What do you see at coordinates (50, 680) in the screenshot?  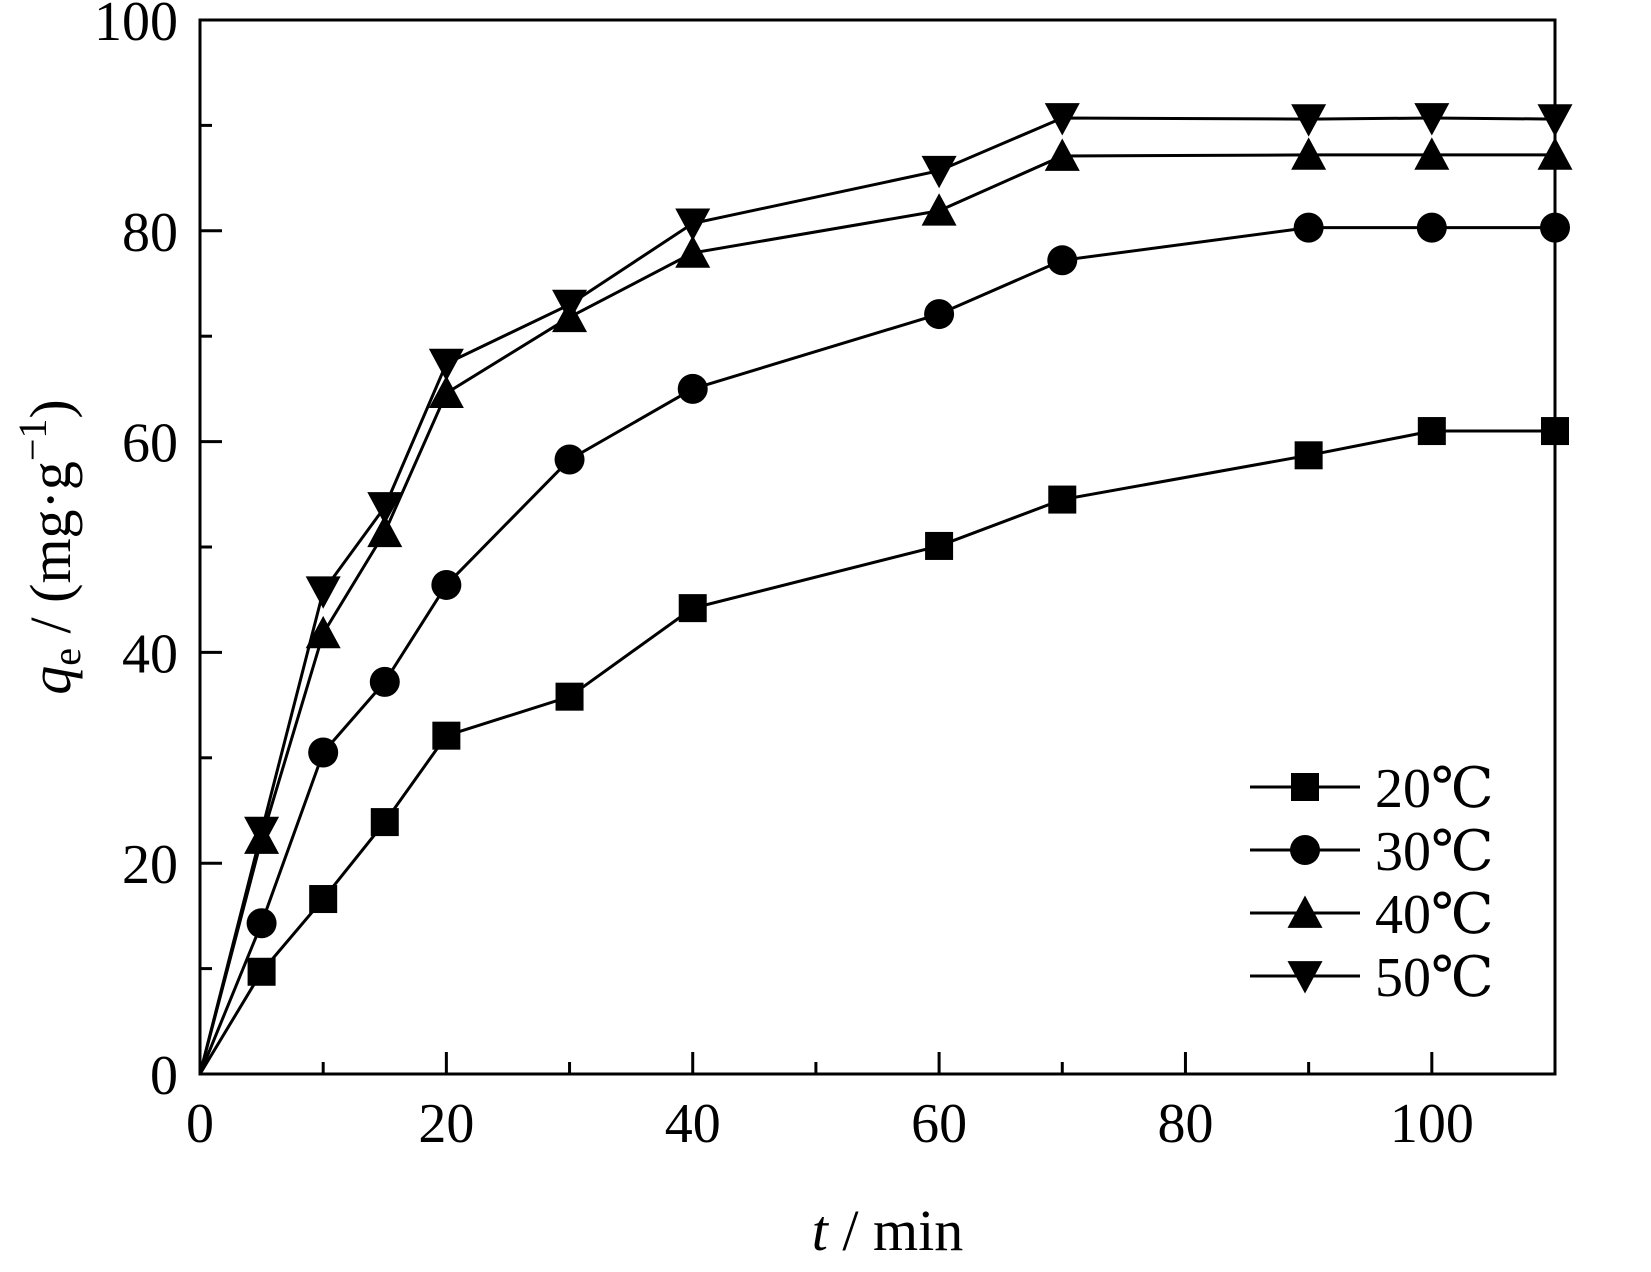 I see `y-axis-title-symbol: q` at bounding box center [50, 680].